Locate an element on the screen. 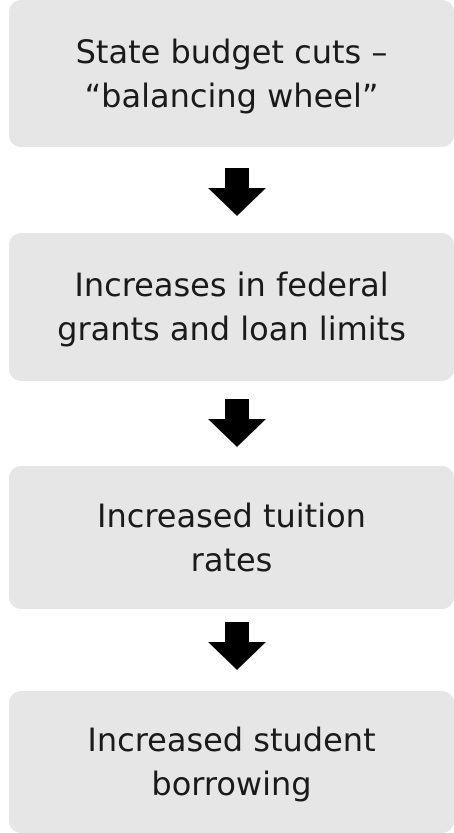  step-label: Increased tuition rates is located at coordinates (231, 537).